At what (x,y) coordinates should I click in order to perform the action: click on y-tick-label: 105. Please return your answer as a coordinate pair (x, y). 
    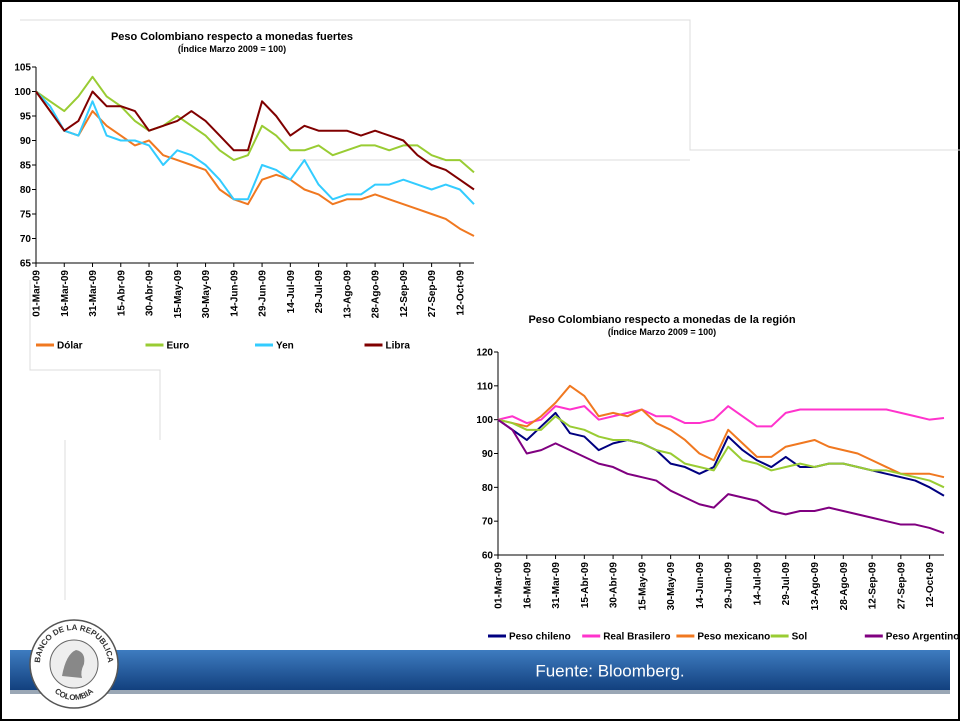
    Looking at the image, I should click on (22, 68).